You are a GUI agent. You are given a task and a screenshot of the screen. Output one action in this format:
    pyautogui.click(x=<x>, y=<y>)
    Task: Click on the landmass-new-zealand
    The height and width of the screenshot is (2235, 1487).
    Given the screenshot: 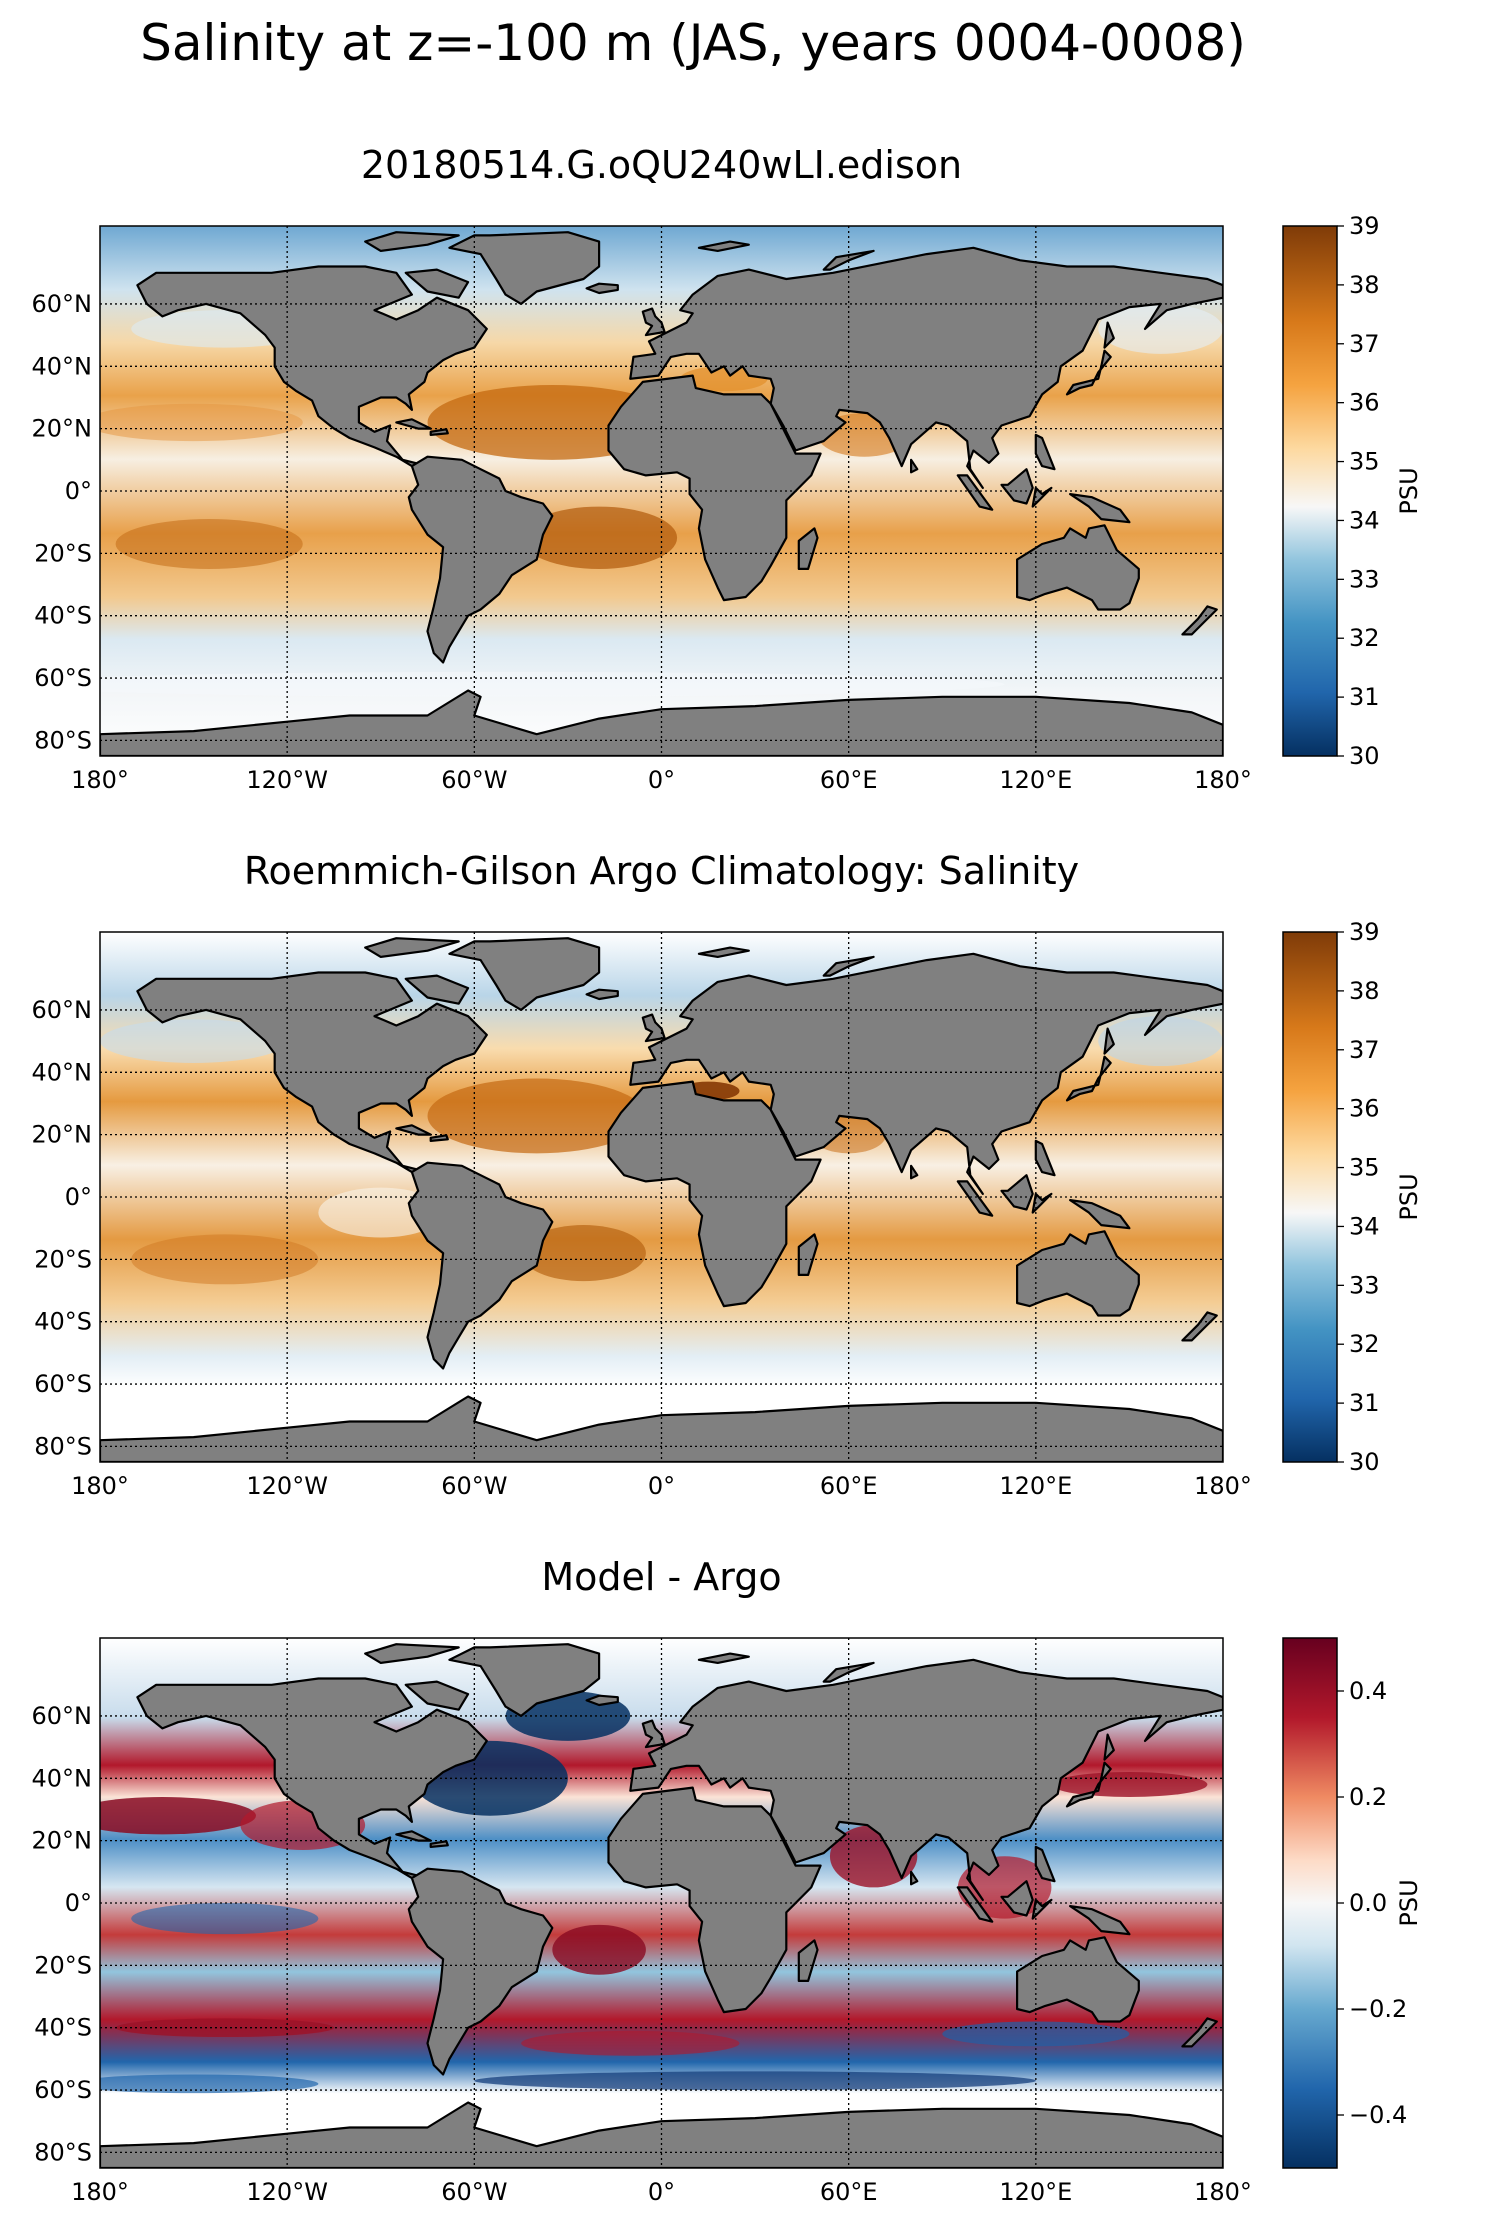 What is the action you would take?
    pyautogui.click(x=1199, y=620)
    